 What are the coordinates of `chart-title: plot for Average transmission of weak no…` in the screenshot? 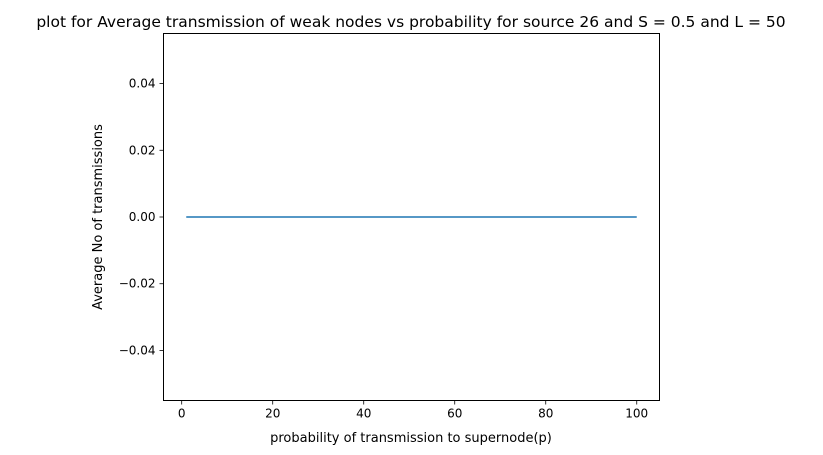 It's located at (410, 22).